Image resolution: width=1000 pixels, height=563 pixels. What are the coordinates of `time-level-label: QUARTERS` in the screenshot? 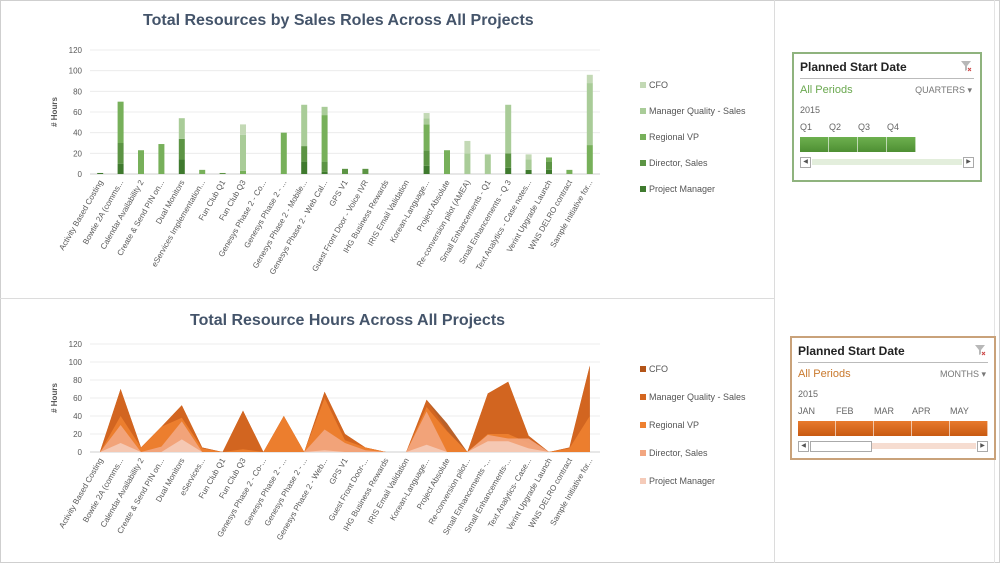 It's located at (940, 90).